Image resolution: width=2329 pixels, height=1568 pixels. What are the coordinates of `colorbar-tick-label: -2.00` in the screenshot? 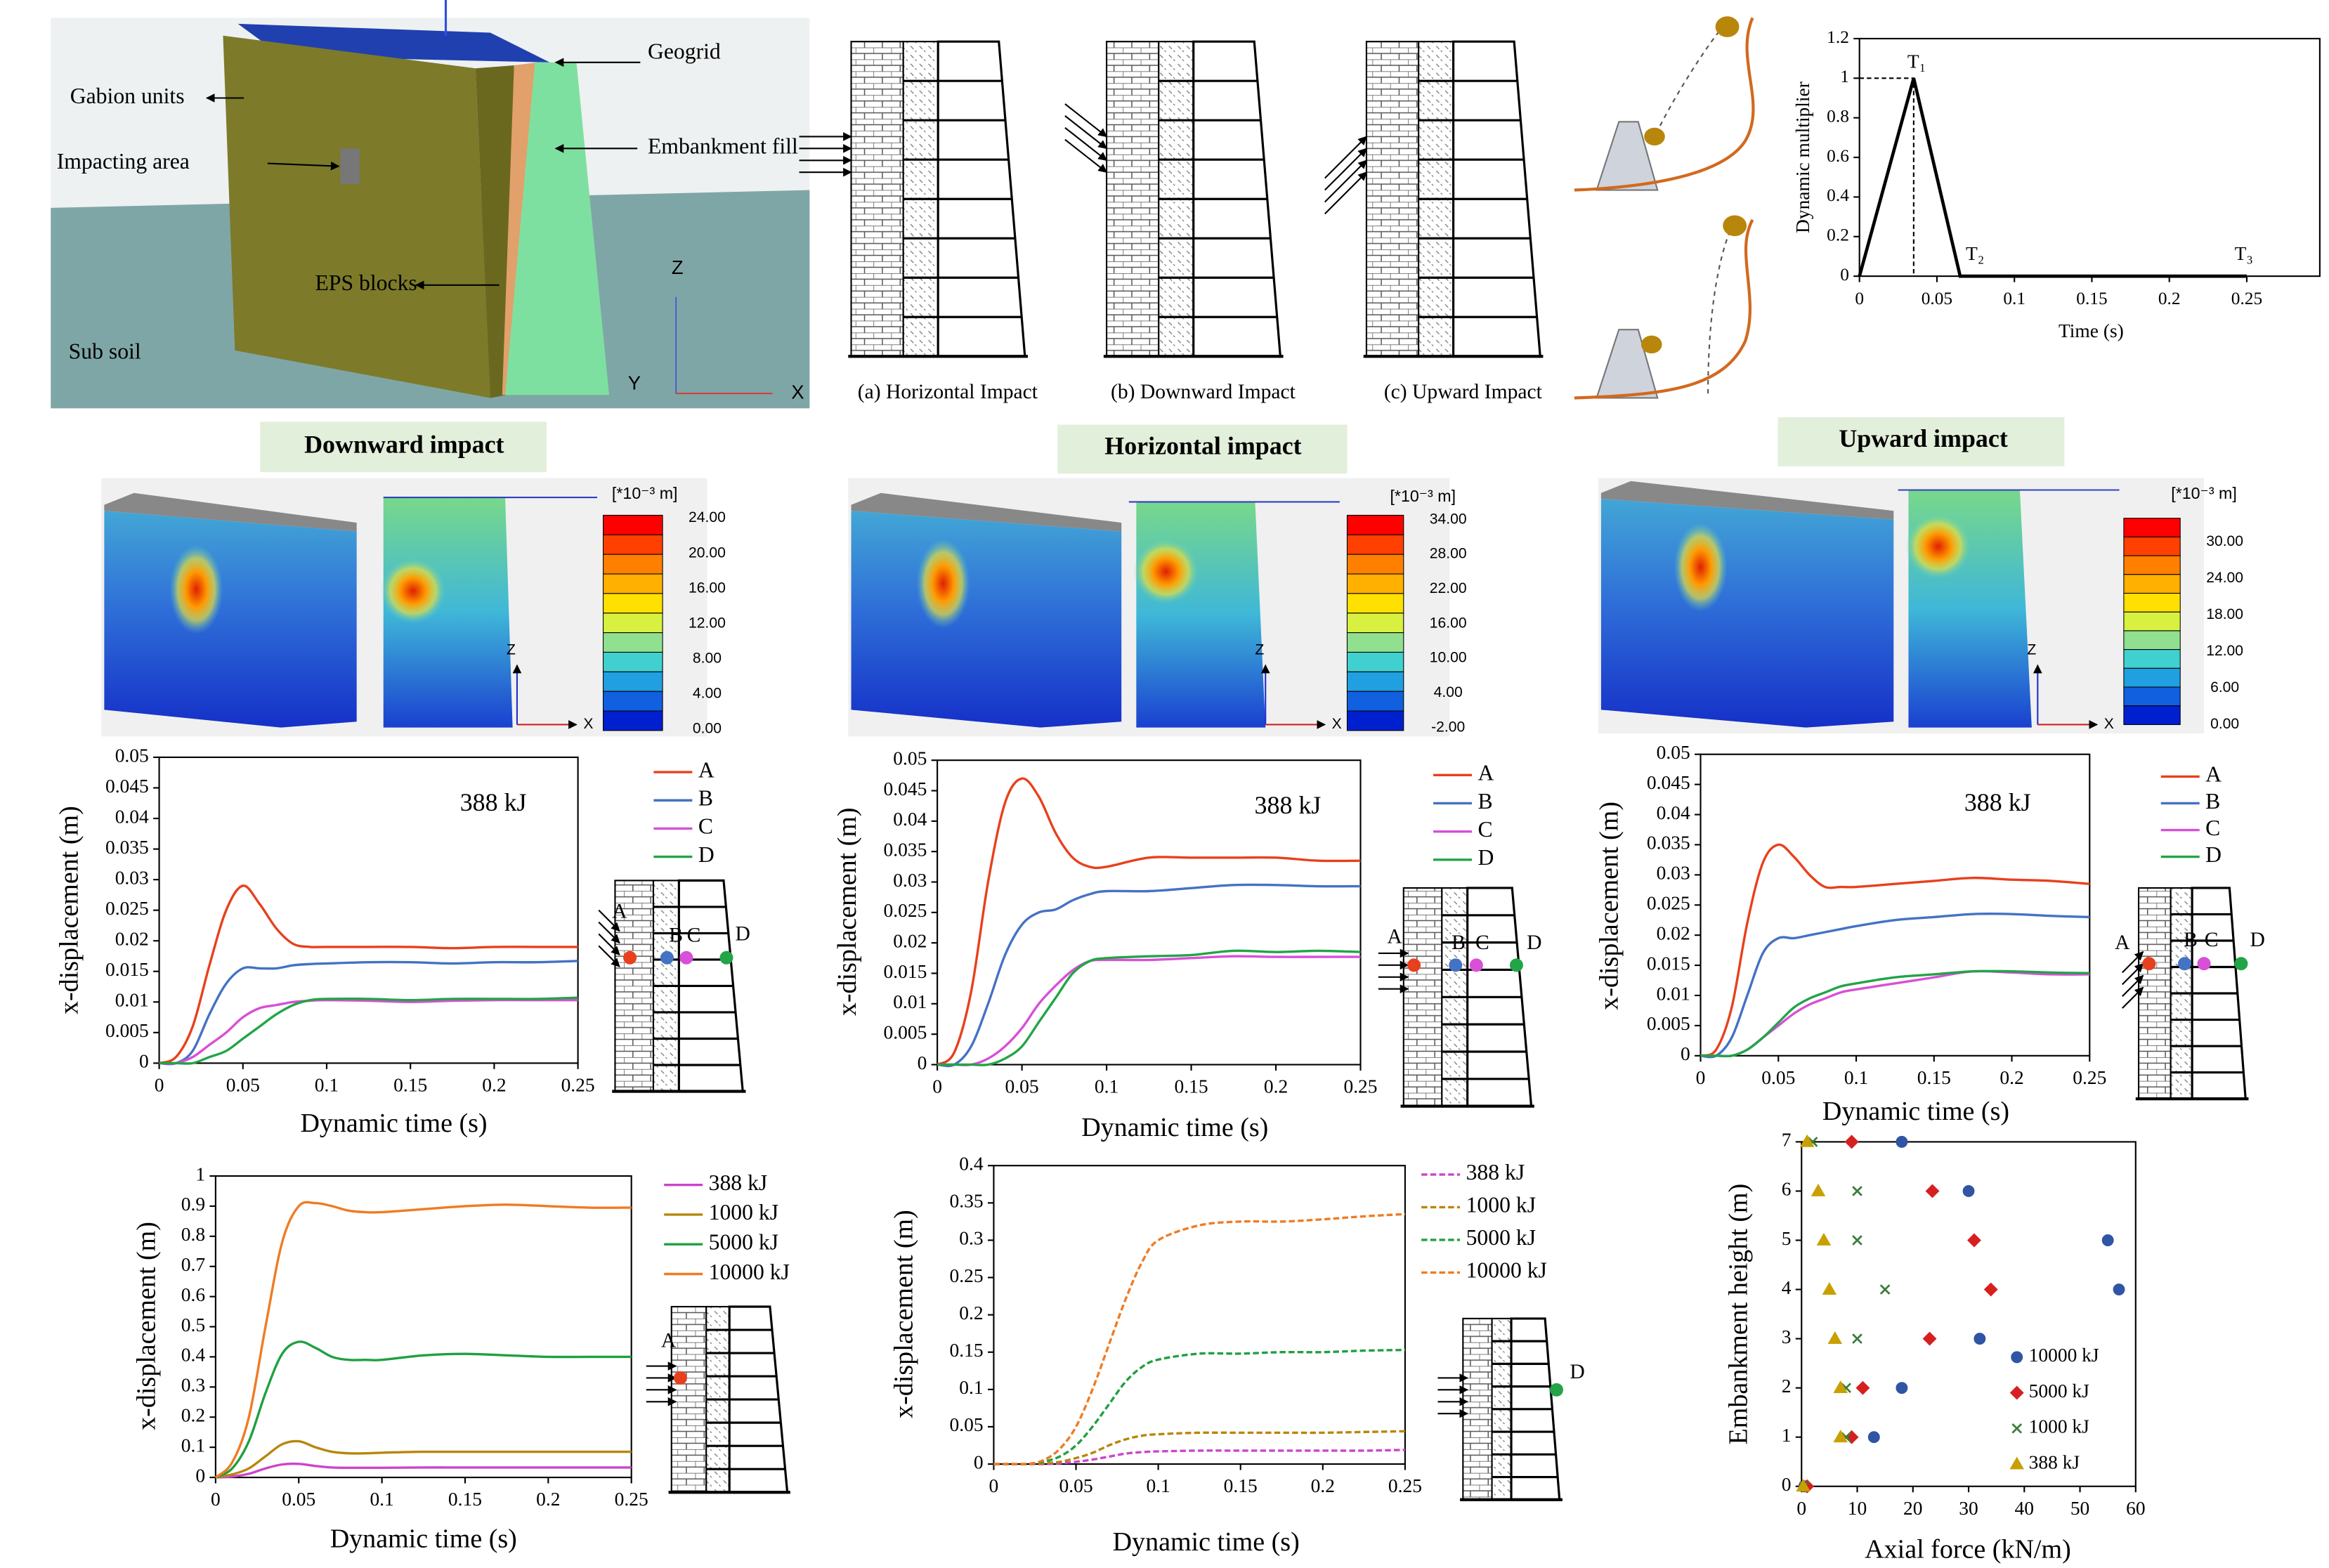 It's located at (1448, 727).